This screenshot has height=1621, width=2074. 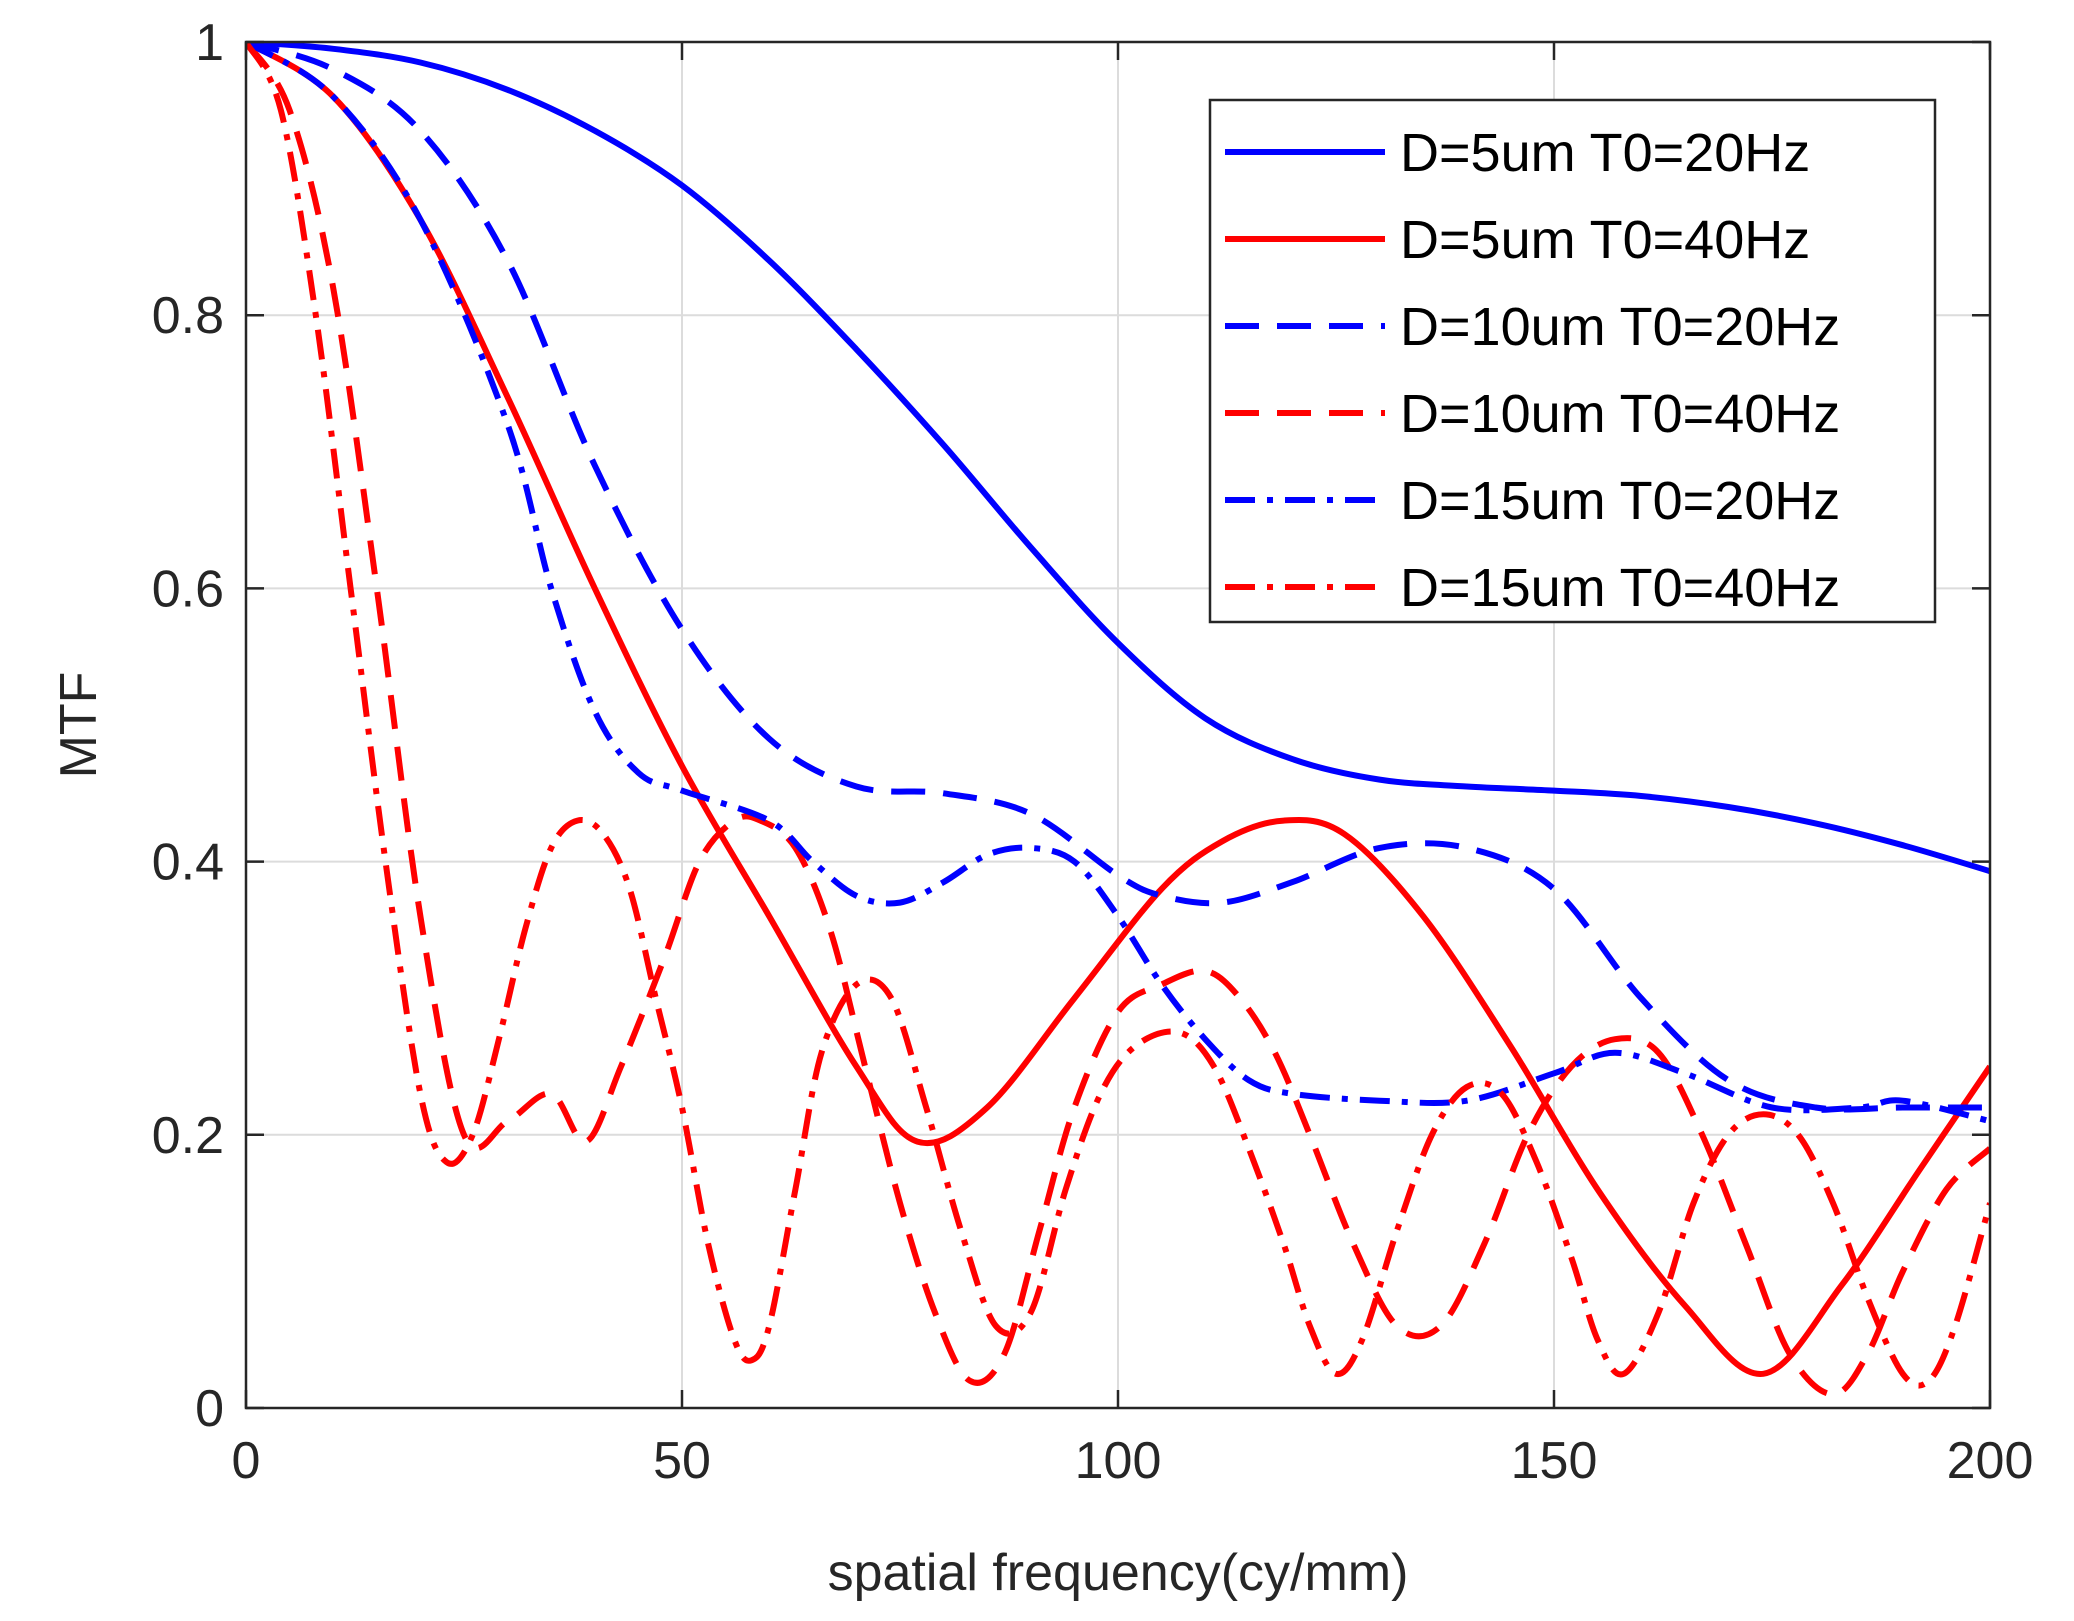 What do you see at coordinates (682, 1461) in the screenshot?
I see `x-tick-label: 50` at bounding box center [682, 1461].